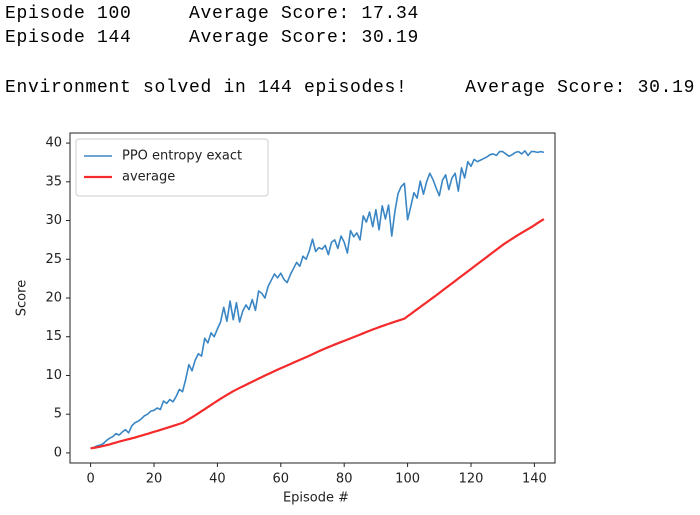  I want to click on y-tick-label: 35, so click(53, 181).